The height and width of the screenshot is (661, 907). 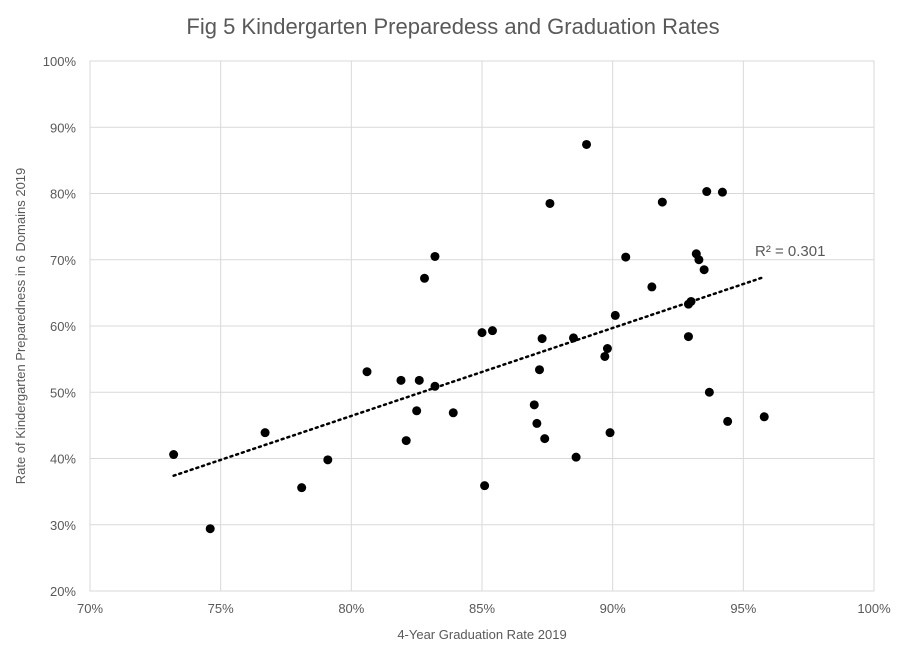 What do you see at coordinates (63, 127) in the screenshot?
I see `y-tick-label: 90%` at bounding box center [63, 127].